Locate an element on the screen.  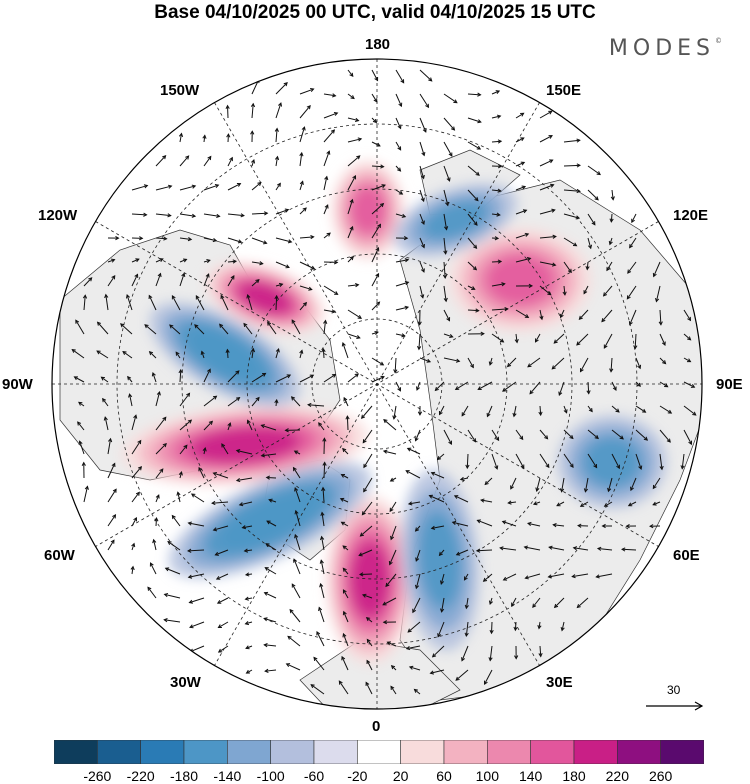
colorbar is located at coordinates (379, 752).